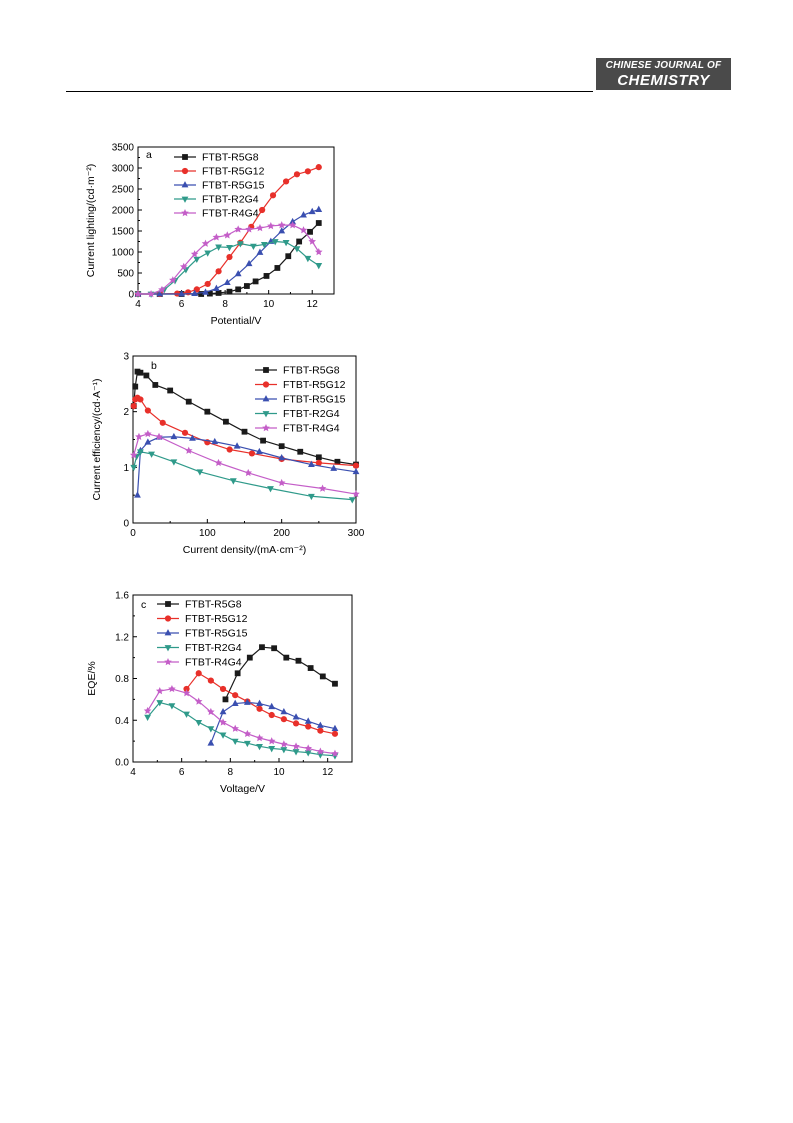 The width and height of the screenshot is (793, 1123). Describe the element at coordinates (314, 400) in the screenshot. I see `legend-label: FTBT-R5G15` at that location.